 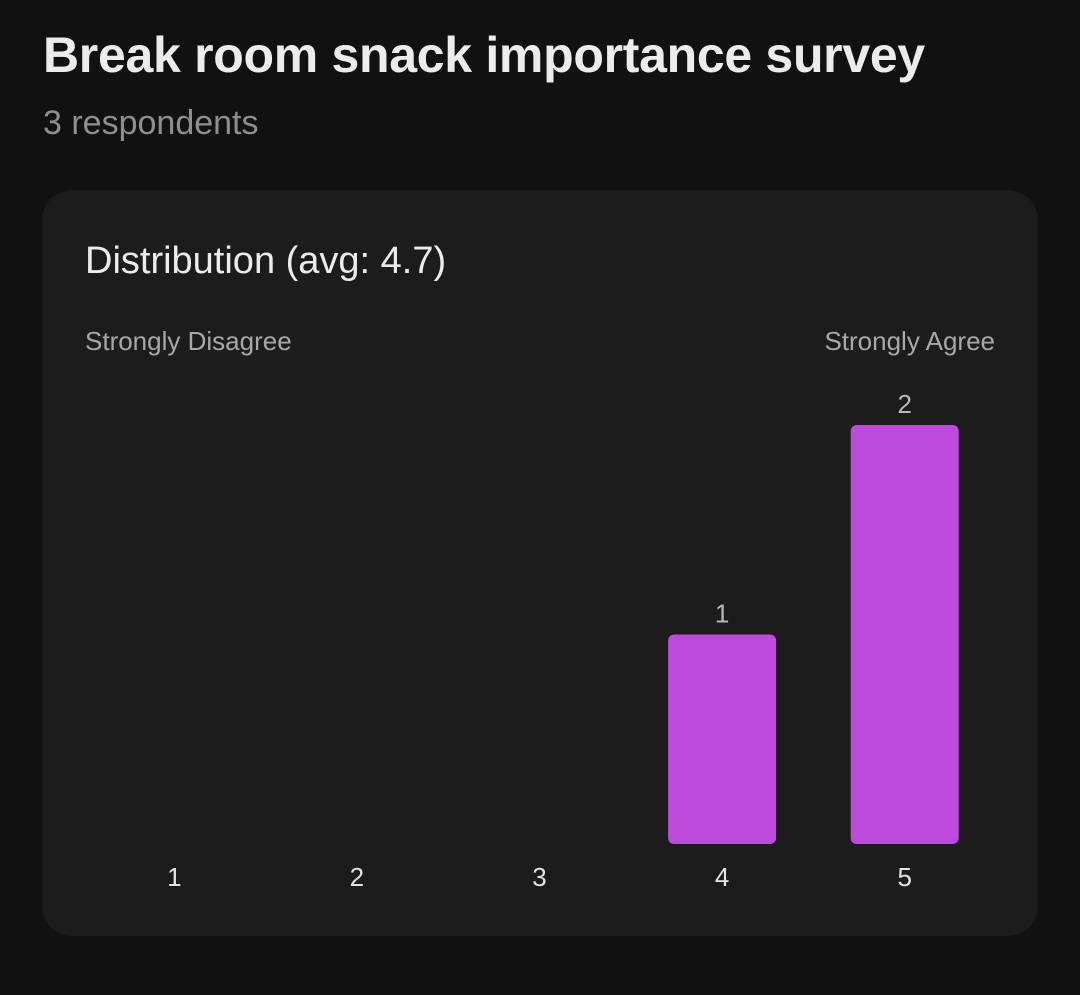 I want to click on x-tick-label-3: 3, so click(x=539, y=877).